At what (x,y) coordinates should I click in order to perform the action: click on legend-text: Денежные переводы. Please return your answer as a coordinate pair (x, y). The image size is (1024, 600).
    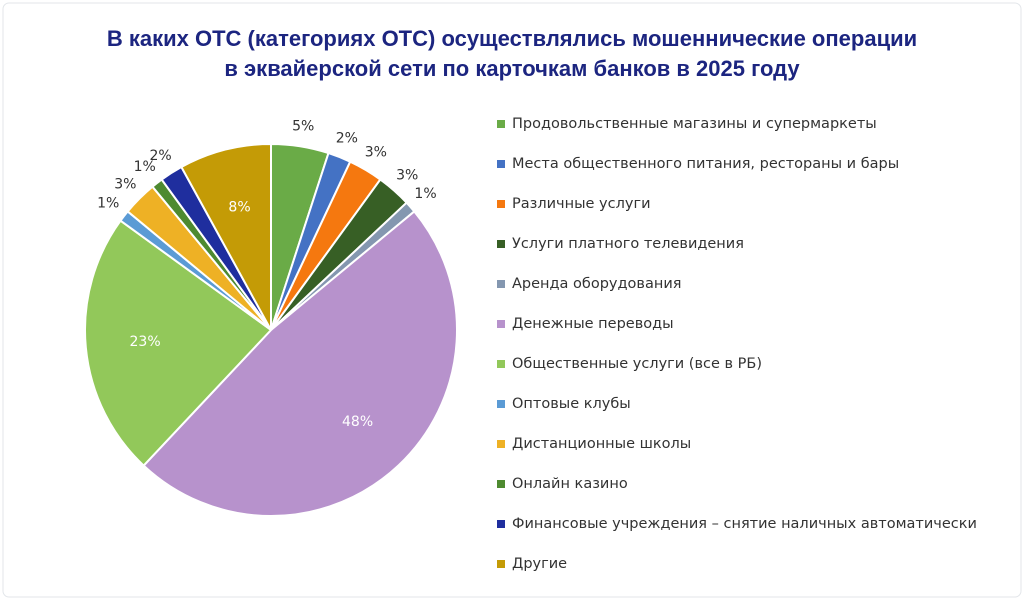
    Looking at the image, I should click on (593, 324).